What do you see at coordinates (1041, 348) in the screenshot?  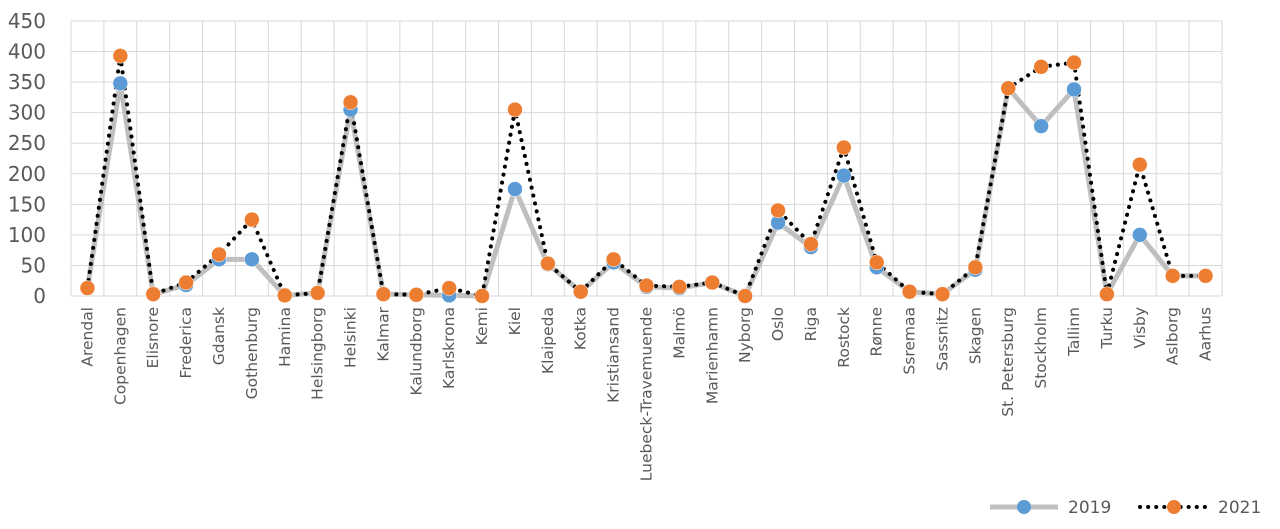 I see `x-tick-label: Stockholm` at bounding box center [1041, 348].